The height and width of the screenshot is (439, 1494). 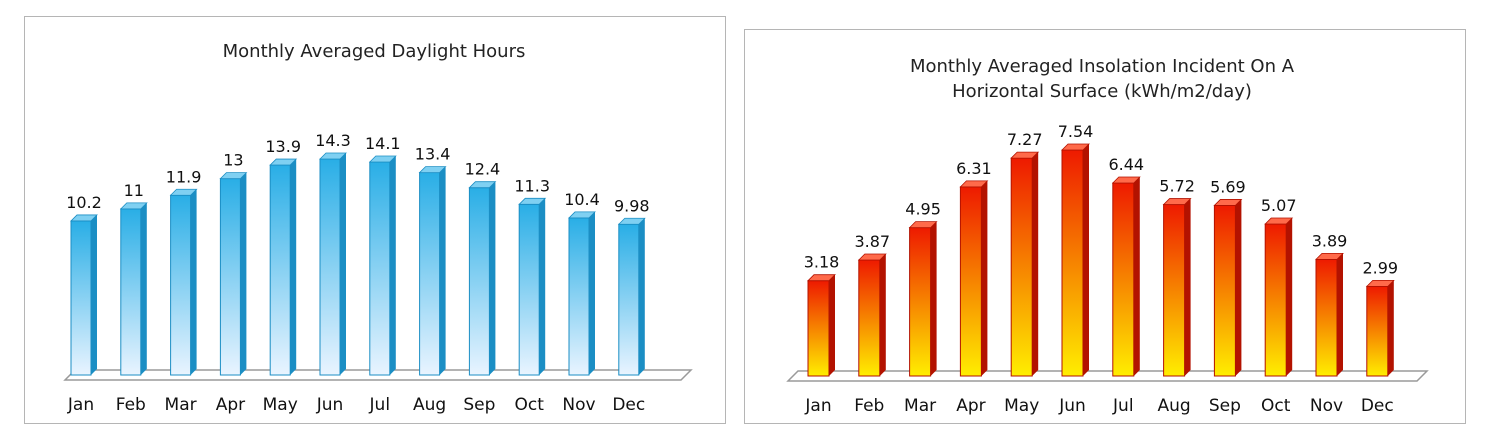 What do you see at coordinates (872, 241) in the screenshot?
I see `data-label: 3.87` at bounding box center [872, 241].